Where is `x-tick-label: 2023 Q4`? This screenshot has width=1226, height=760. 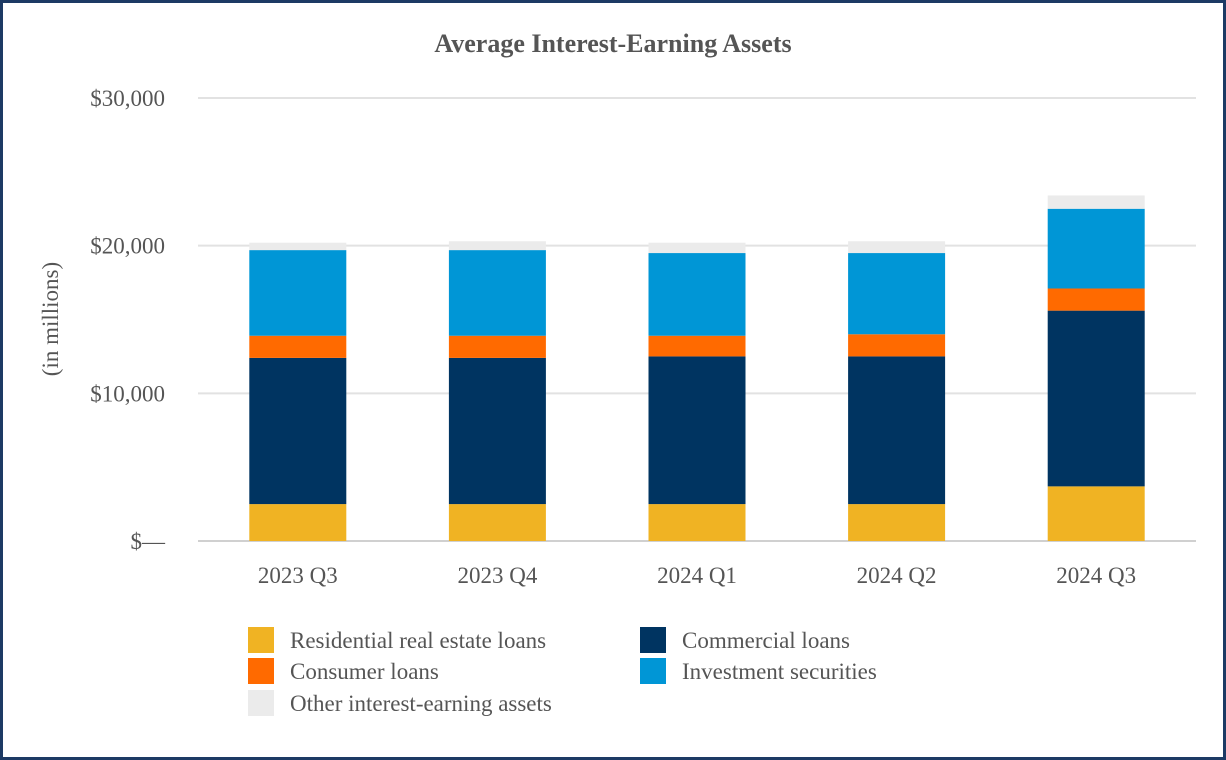 x-tick-label: 2023 Q4 is located at coordinates (497, 575).